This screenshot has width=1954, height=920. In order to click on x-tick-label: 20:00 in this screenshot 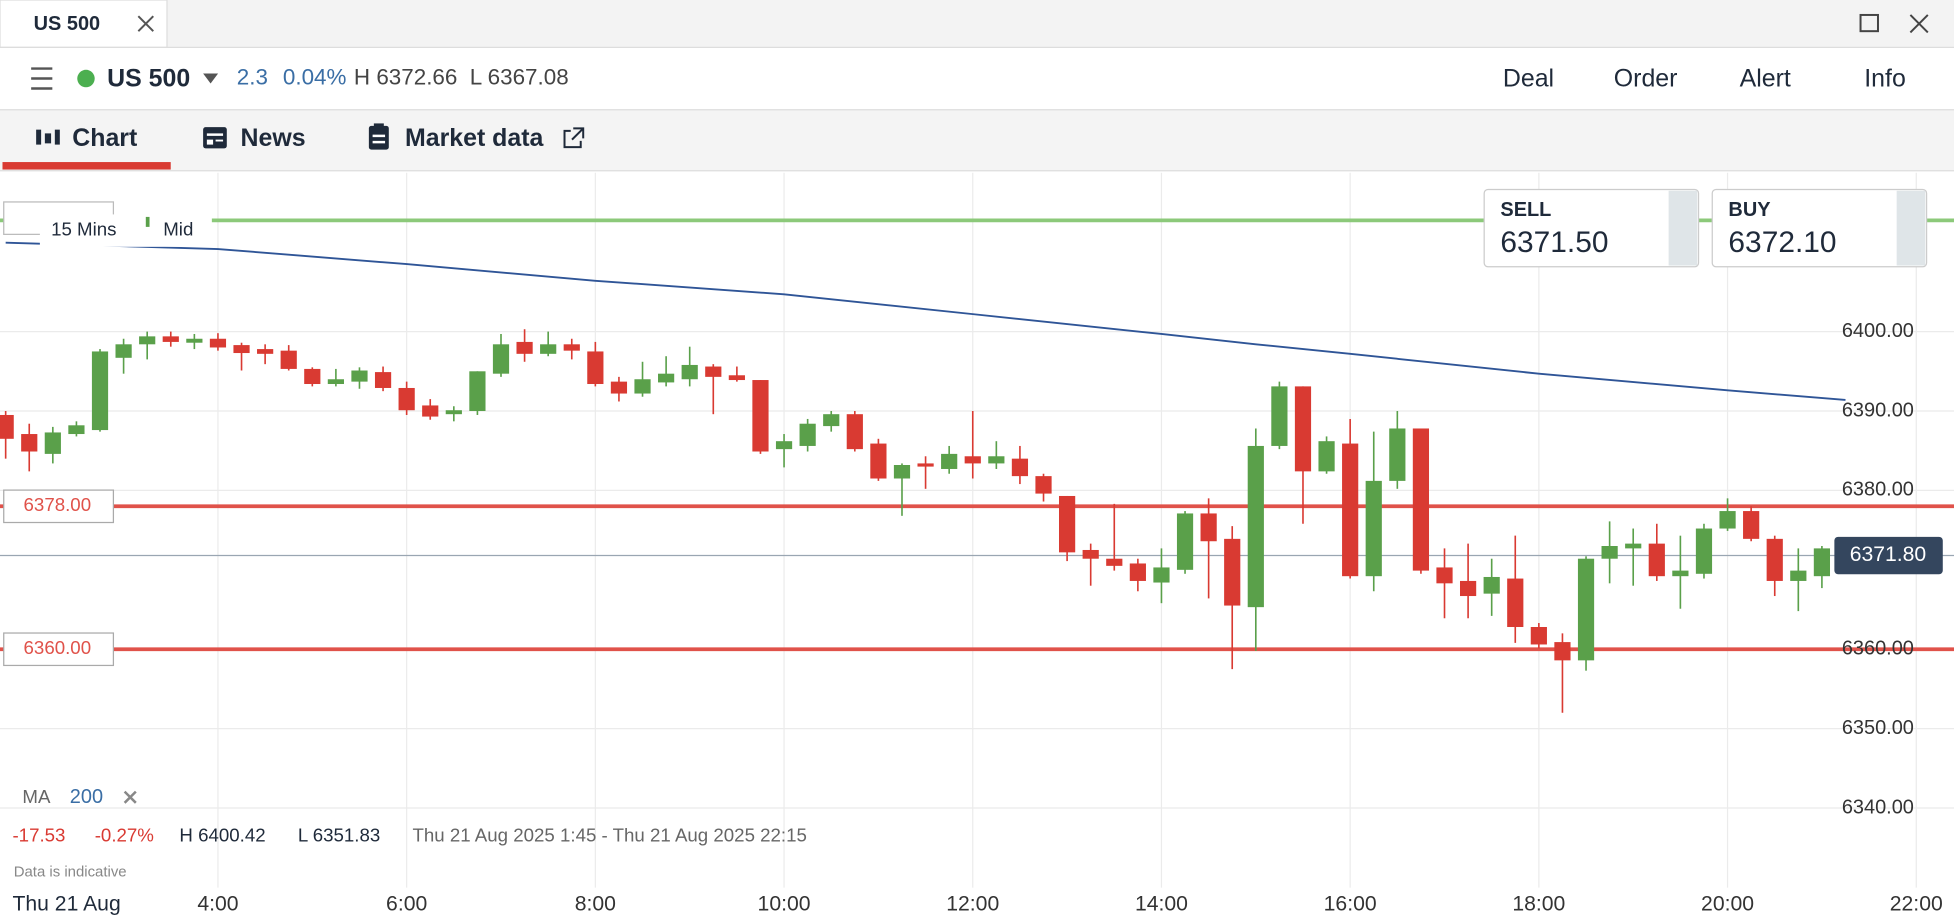, I will do `click(1727, 904)`.